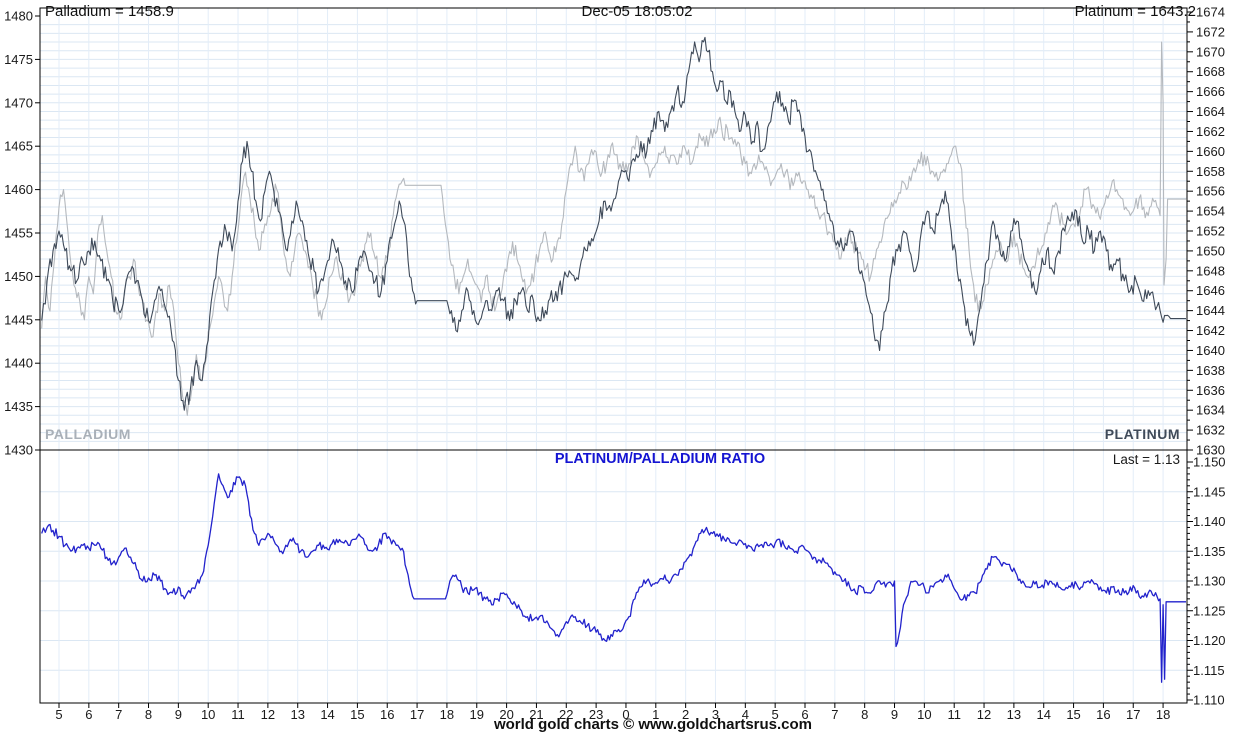 The image size is (1240, 735). I want to click on right-axis-label: 1638, so click(1210, 370).